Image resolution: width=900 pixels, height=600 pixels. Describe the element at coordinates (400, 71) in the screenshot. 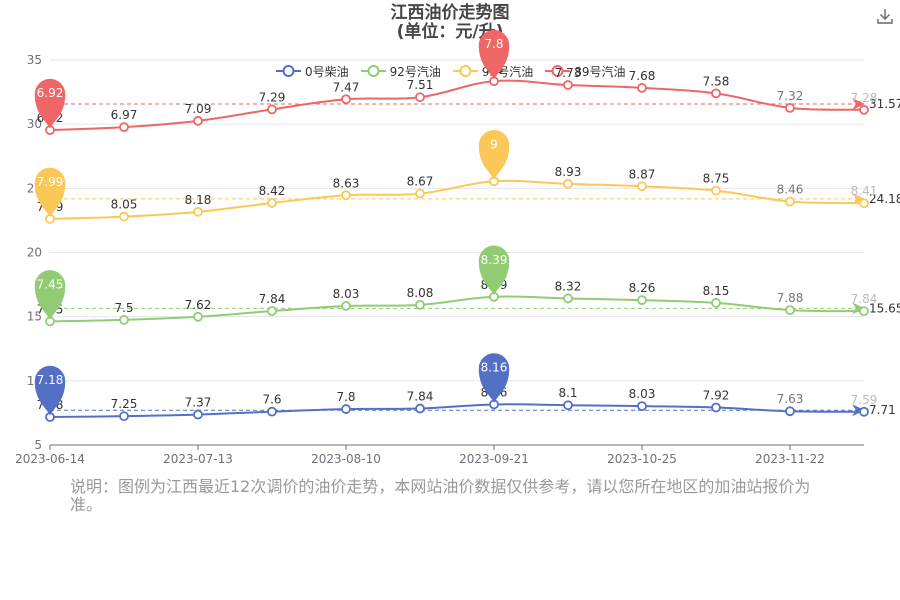

I see `legend-item-gasoline-92: 92号汽油` at that location.